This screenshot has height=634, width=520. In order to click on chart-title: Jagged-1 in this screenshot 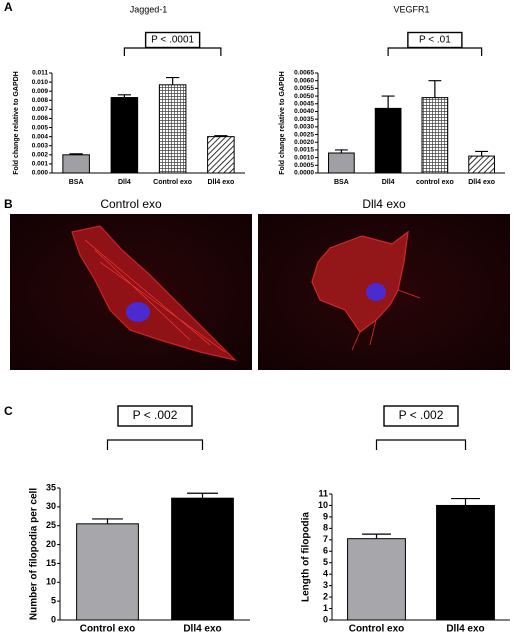, I will do `click(149, 9)`.